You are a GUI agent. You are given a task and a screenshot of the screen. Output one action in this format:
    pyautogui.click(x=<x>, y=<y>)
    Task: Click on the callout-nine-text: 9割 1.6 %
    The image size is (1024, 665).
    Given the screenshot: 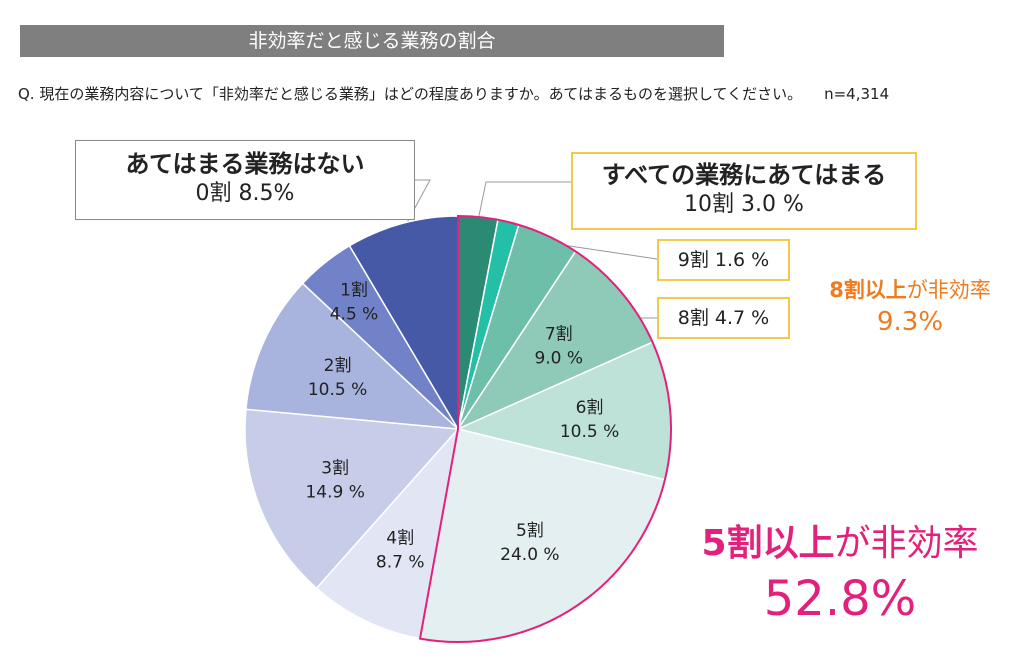 What is the action you would take?
    pyautogui.click(x=723, y=260)
    